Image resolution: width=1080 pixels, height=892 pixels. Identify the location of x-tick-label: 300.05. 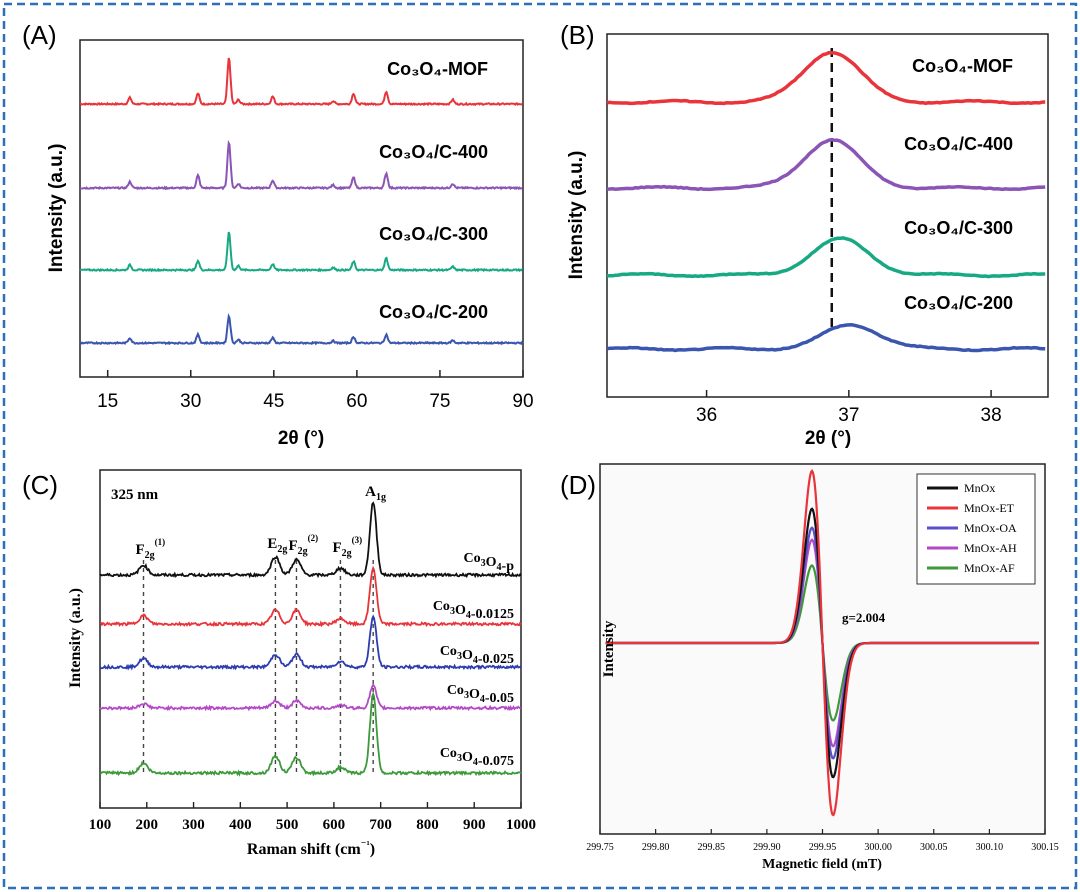
(934, 847).